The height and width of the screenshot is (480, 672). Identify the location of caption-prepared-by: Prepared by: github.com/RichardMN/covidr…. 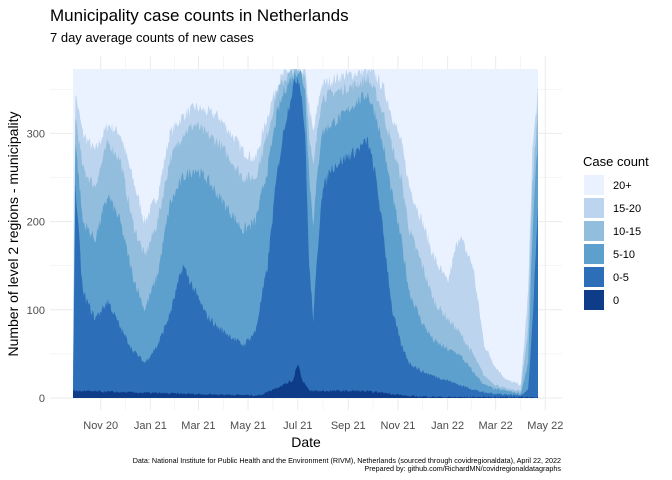
(462, 468).